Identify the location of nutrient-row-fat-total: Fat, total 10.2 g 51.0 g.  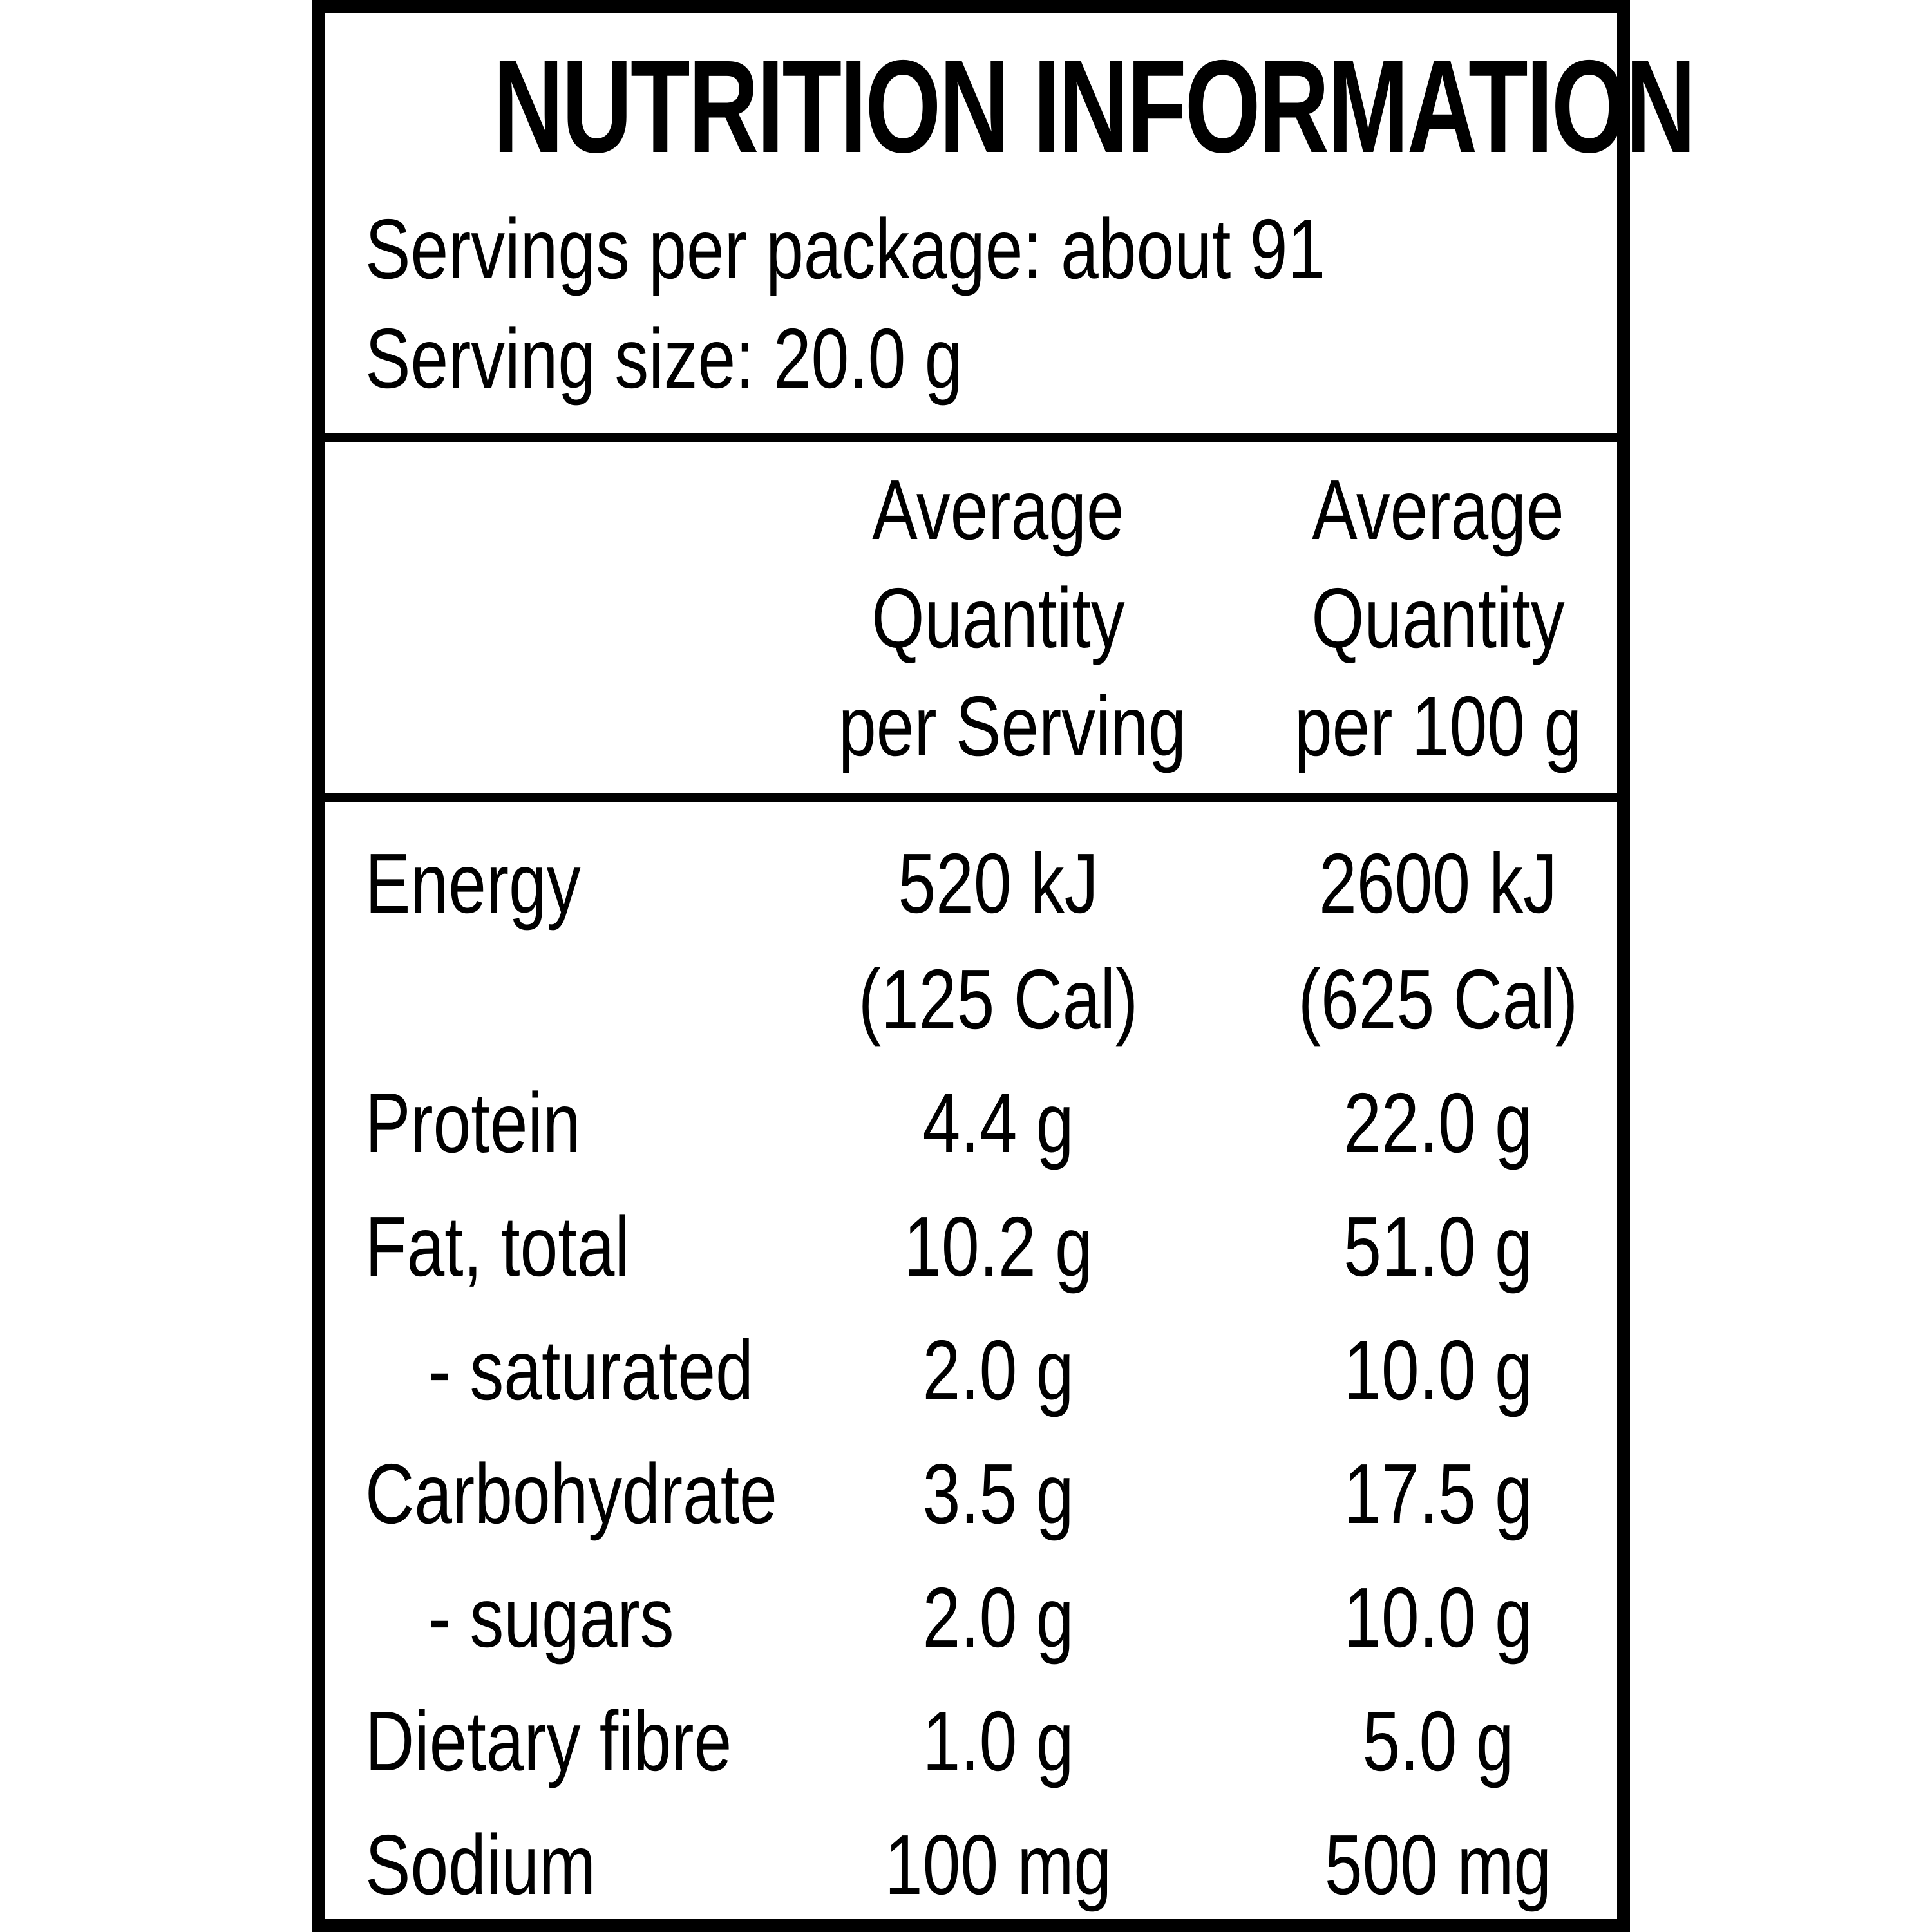
(971, 1251).